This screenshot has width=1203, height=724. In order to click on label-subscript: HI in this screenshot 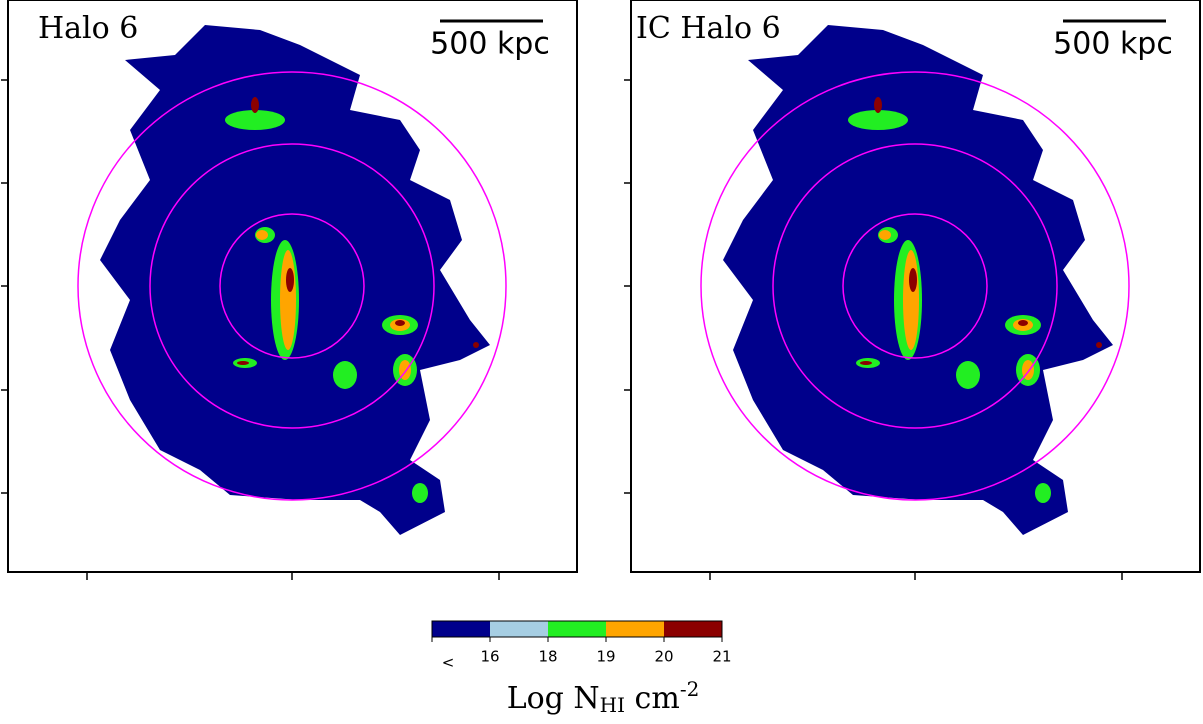, I will do `click(612, 705)`.